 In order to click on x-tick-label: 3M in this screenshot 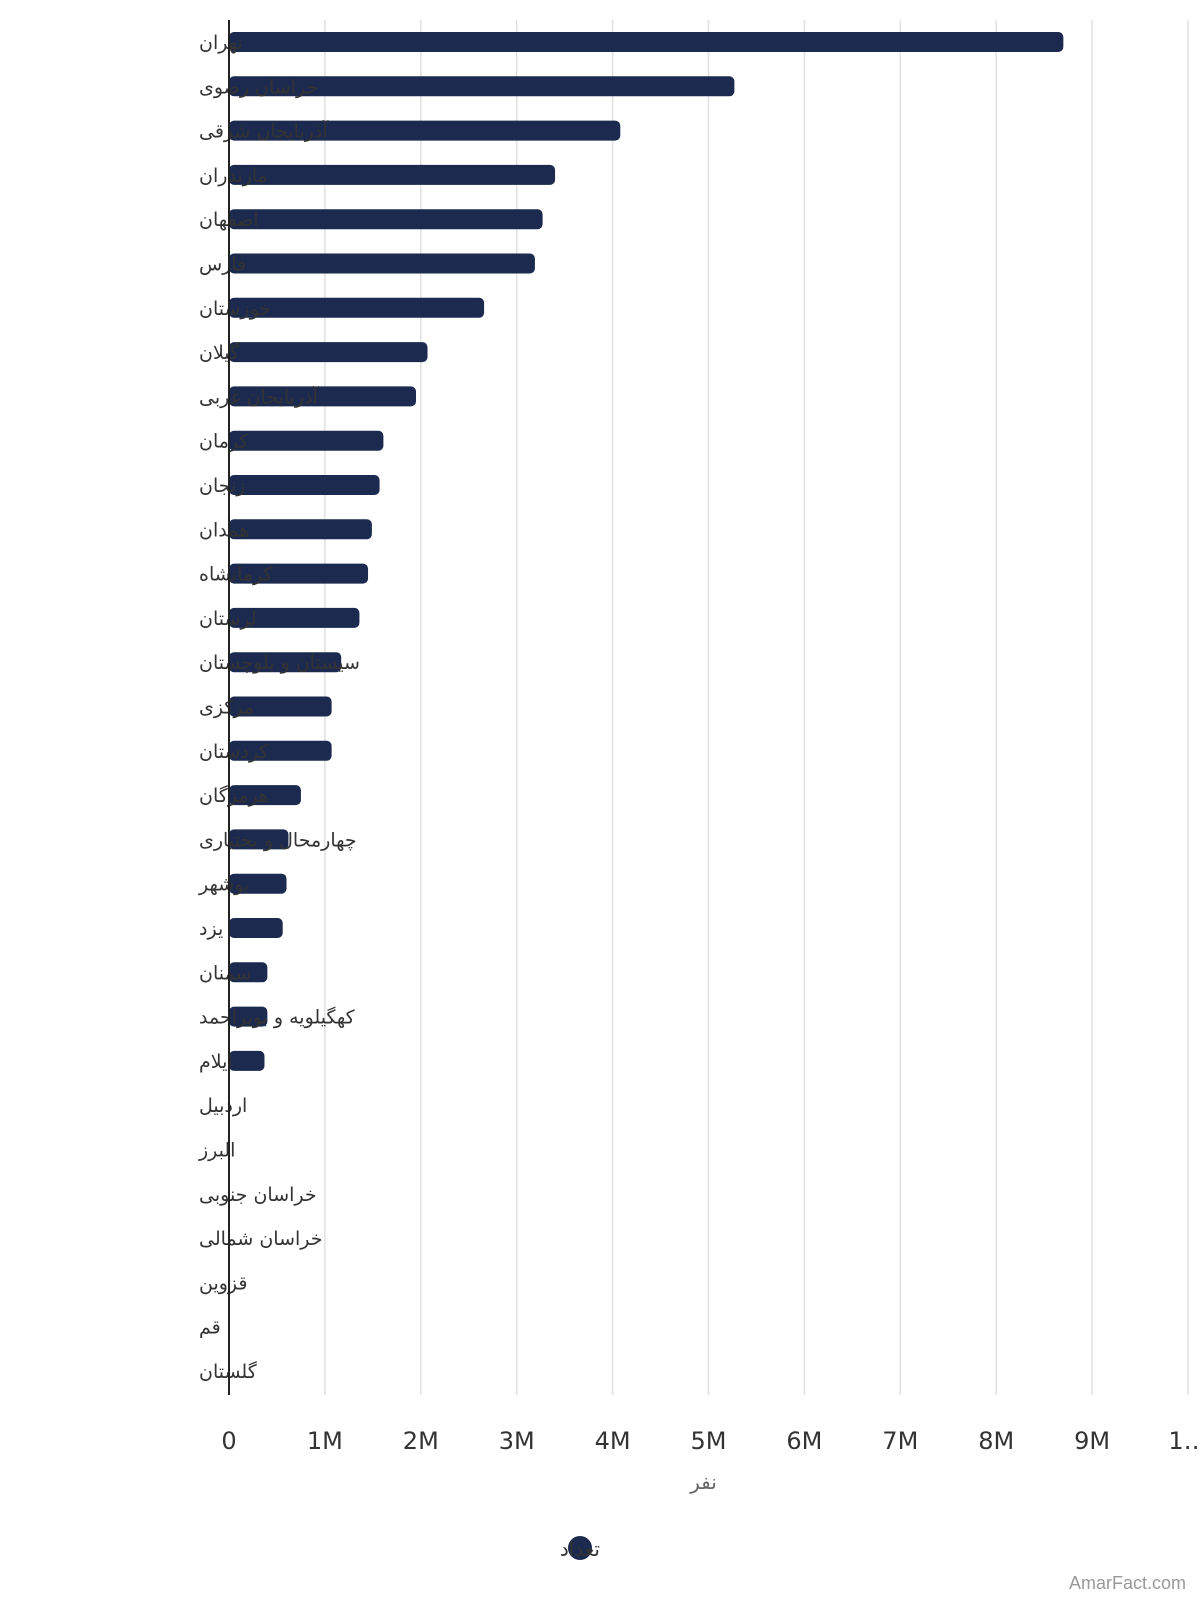, I will do `click(517, 1441)`.